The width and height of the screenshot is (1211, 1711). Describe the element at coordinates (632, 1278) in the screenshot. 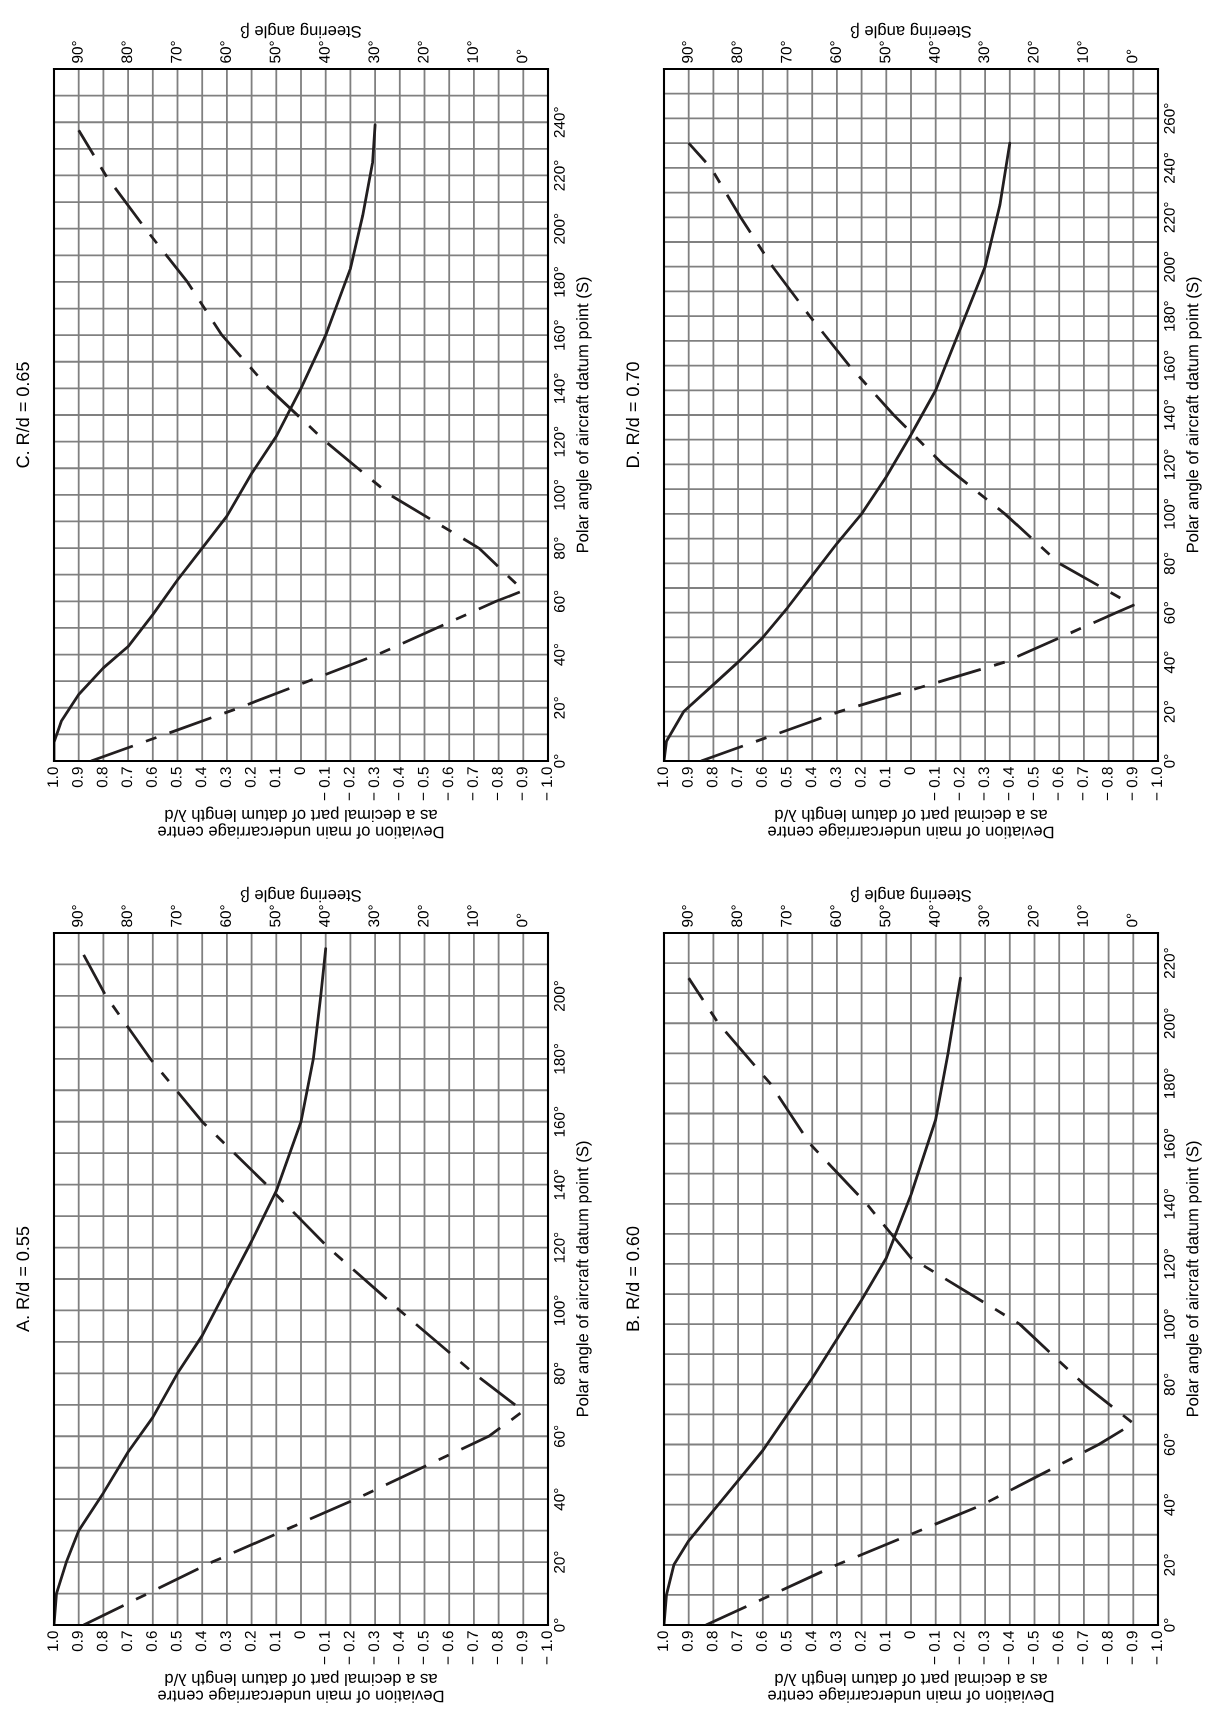

I see `text: B. R/d = 0.60` at that location.